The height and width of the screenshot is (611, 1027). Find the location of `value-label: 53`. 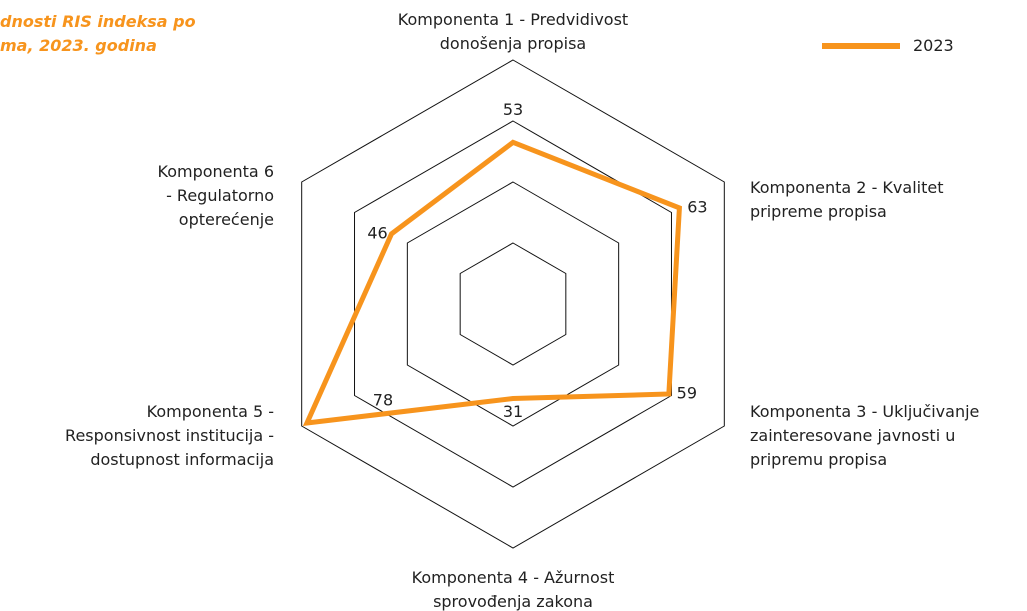

value-label: 53 is located at coordinates (513, 109).